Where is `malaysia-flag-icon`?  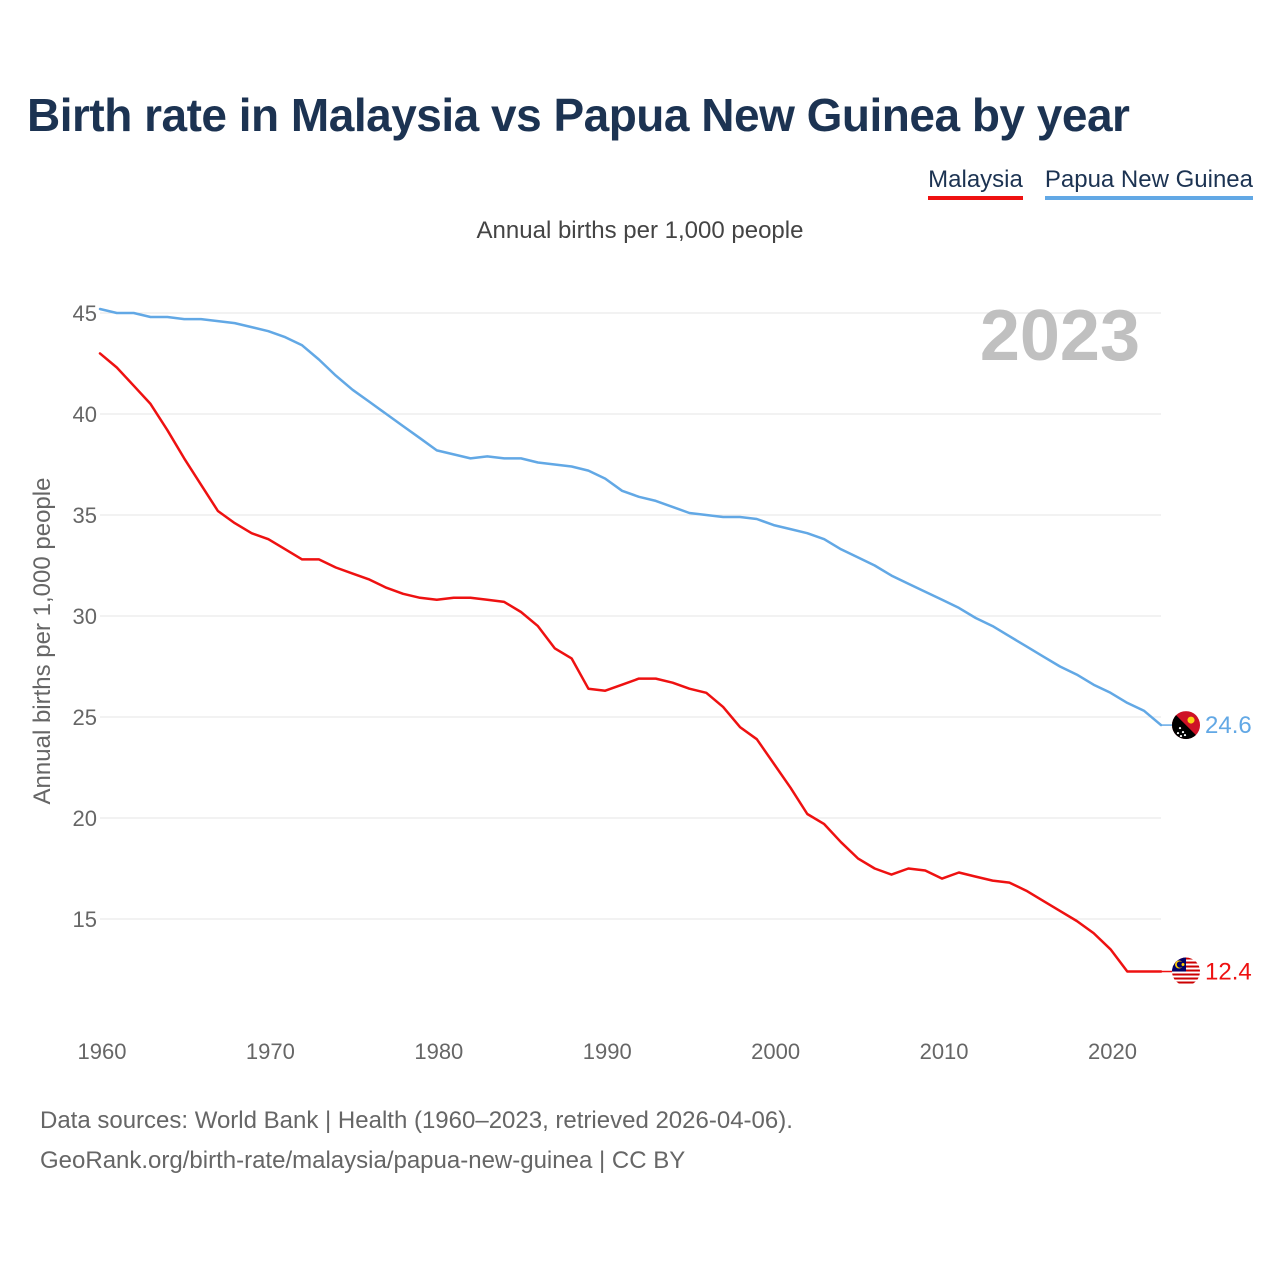 malaysia-flag-icon is located at coordinates (1186, 971).